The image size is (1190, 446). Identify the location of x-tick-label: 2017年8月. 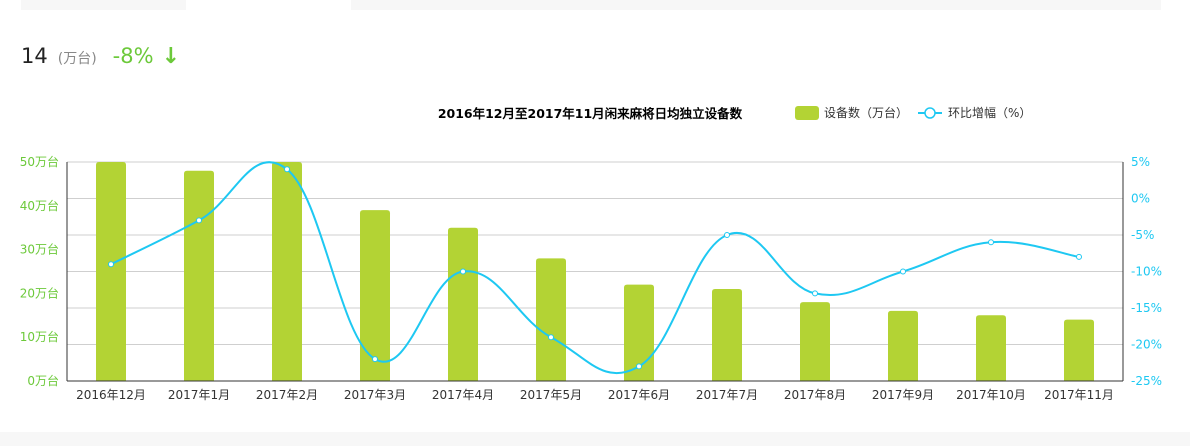
(815, 395).